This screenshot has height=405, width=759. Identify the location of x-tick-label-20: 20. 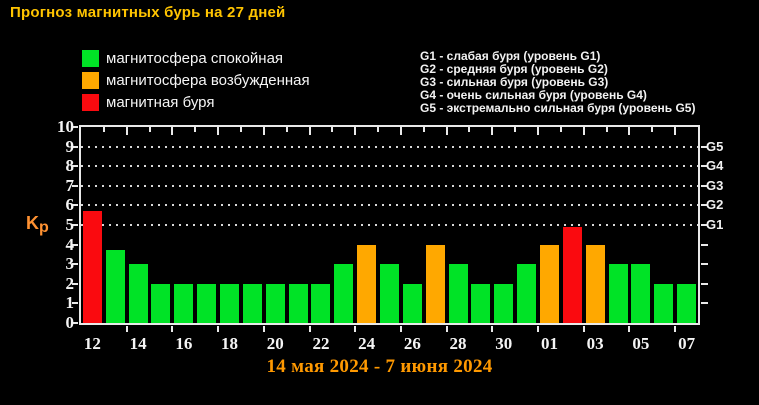
(275, 343).